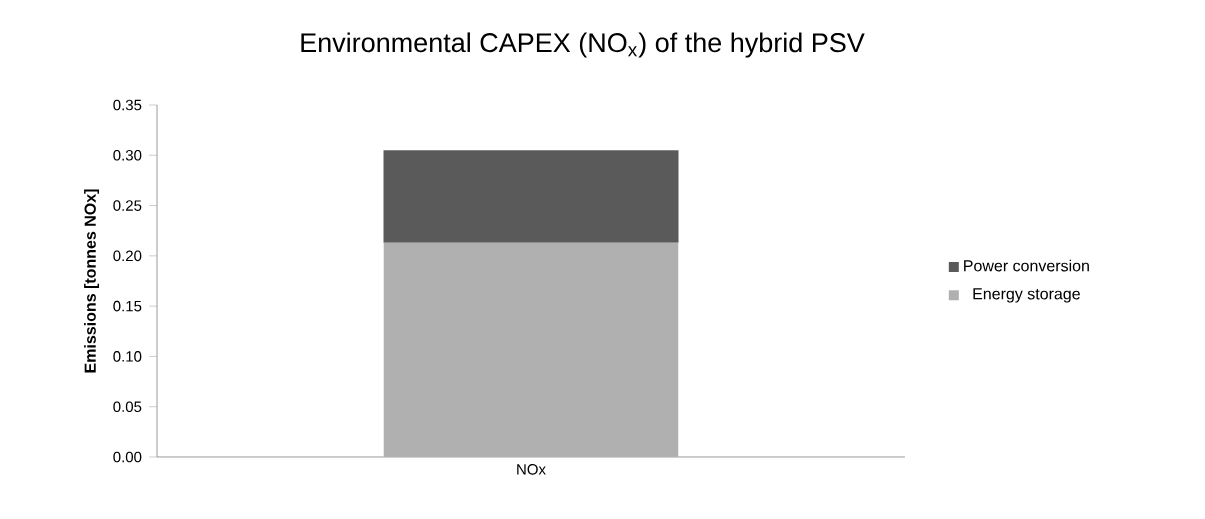 The width and height of the screenshot is (1205, 519). What do you see at coordinates (583, 45) in the screenshot?
I see `chart-title: Environmental CAPEX (NO$_{x}$) of the hybrid PSV` at bounding box center [583, 45].